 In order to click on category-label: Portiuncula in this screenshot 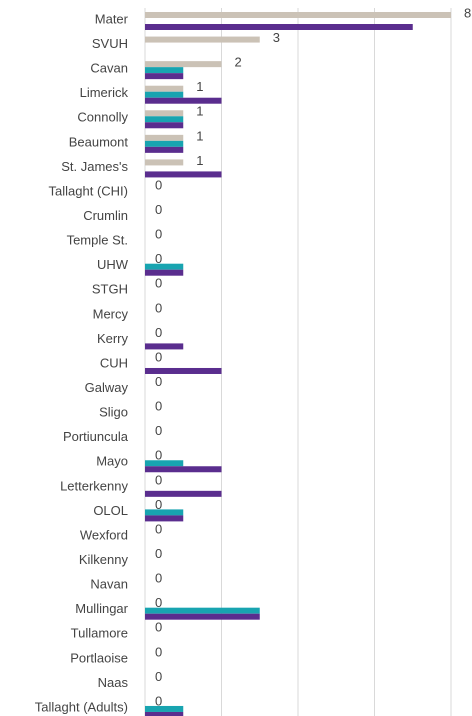, I will do `click(96, 436)`.